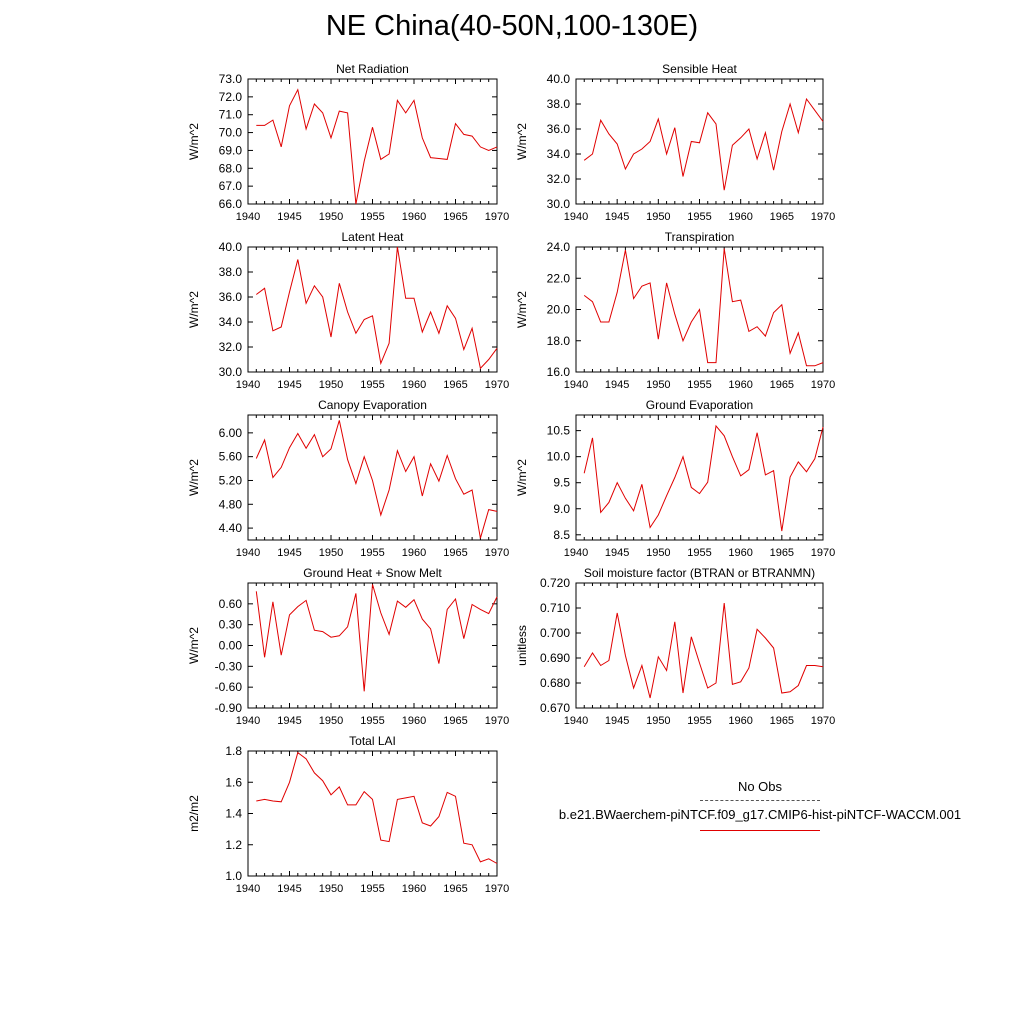 This screenshot has width=1024, height=1024. Describe the element at coordinates (497, 553) in the screenshot. I see `panel-5-xtick-label: 1970` at that location.